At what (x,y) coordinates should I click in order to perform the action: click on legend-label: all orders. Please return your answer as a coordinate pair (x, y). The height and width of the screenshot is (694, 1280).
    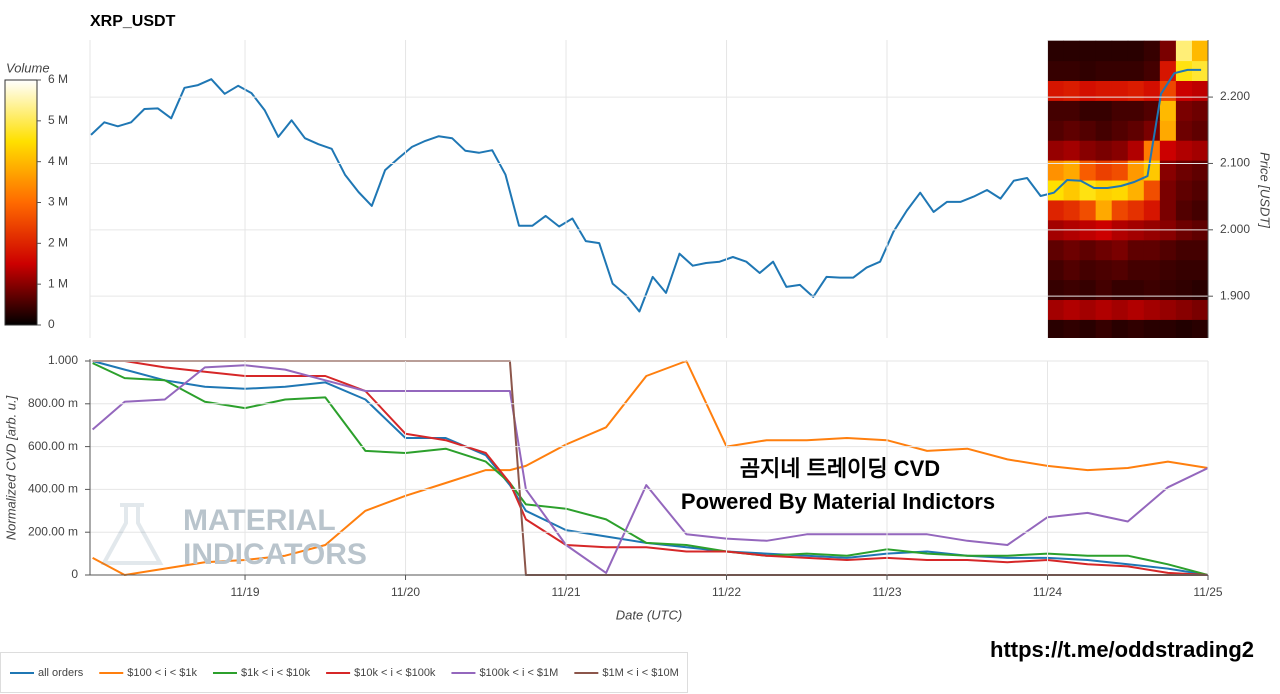
    Looking at the image, I should click on (61, 673).